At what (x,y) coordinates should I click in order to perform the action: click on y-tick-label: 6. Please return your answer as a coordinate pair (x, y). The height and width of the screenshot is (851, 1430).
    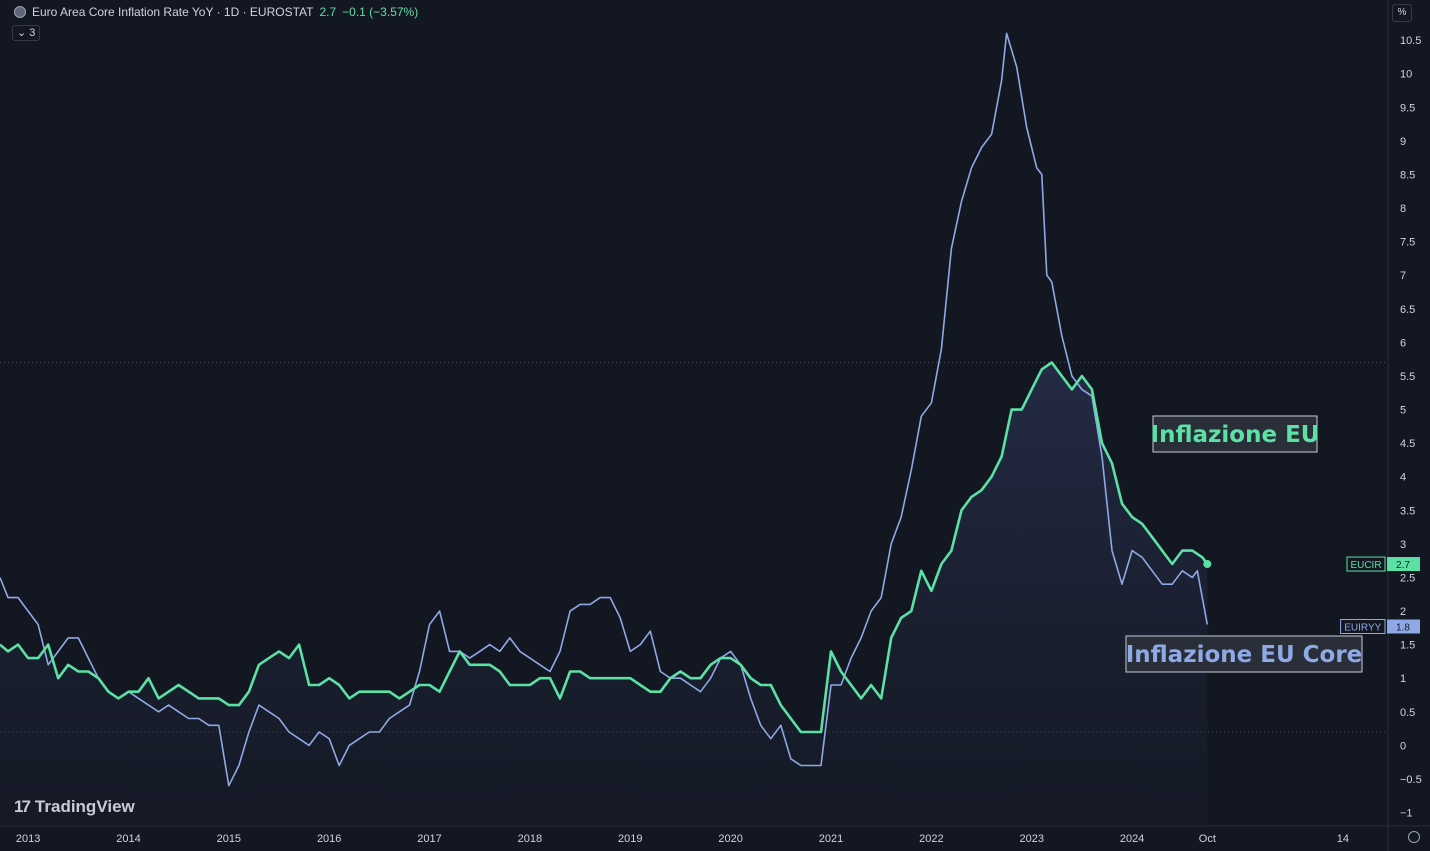
    Looking at the image, I should click on (1403, 343).